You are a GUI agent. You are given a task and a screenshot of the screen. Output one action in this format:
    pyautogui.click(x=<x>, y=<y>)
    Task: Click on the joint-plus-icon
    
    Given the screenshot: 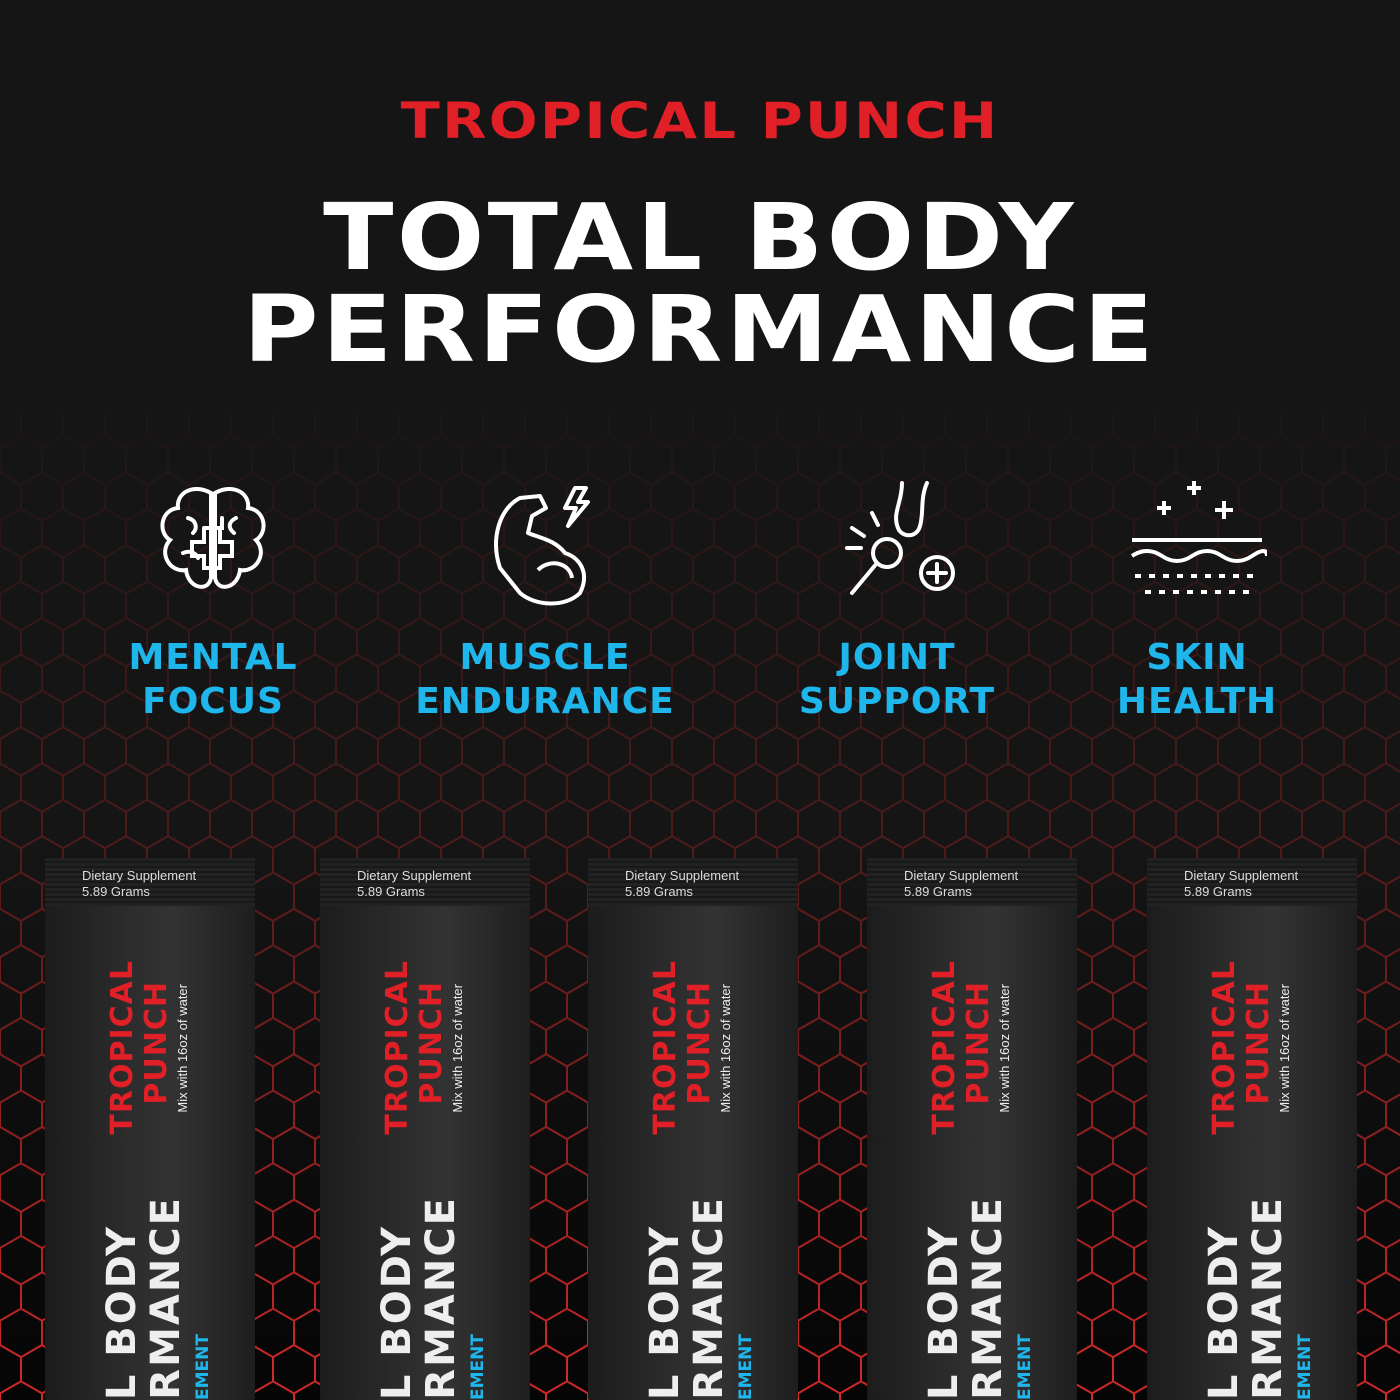 What is the action you would take?
    pyautogui.click(x=900, y=538)
    